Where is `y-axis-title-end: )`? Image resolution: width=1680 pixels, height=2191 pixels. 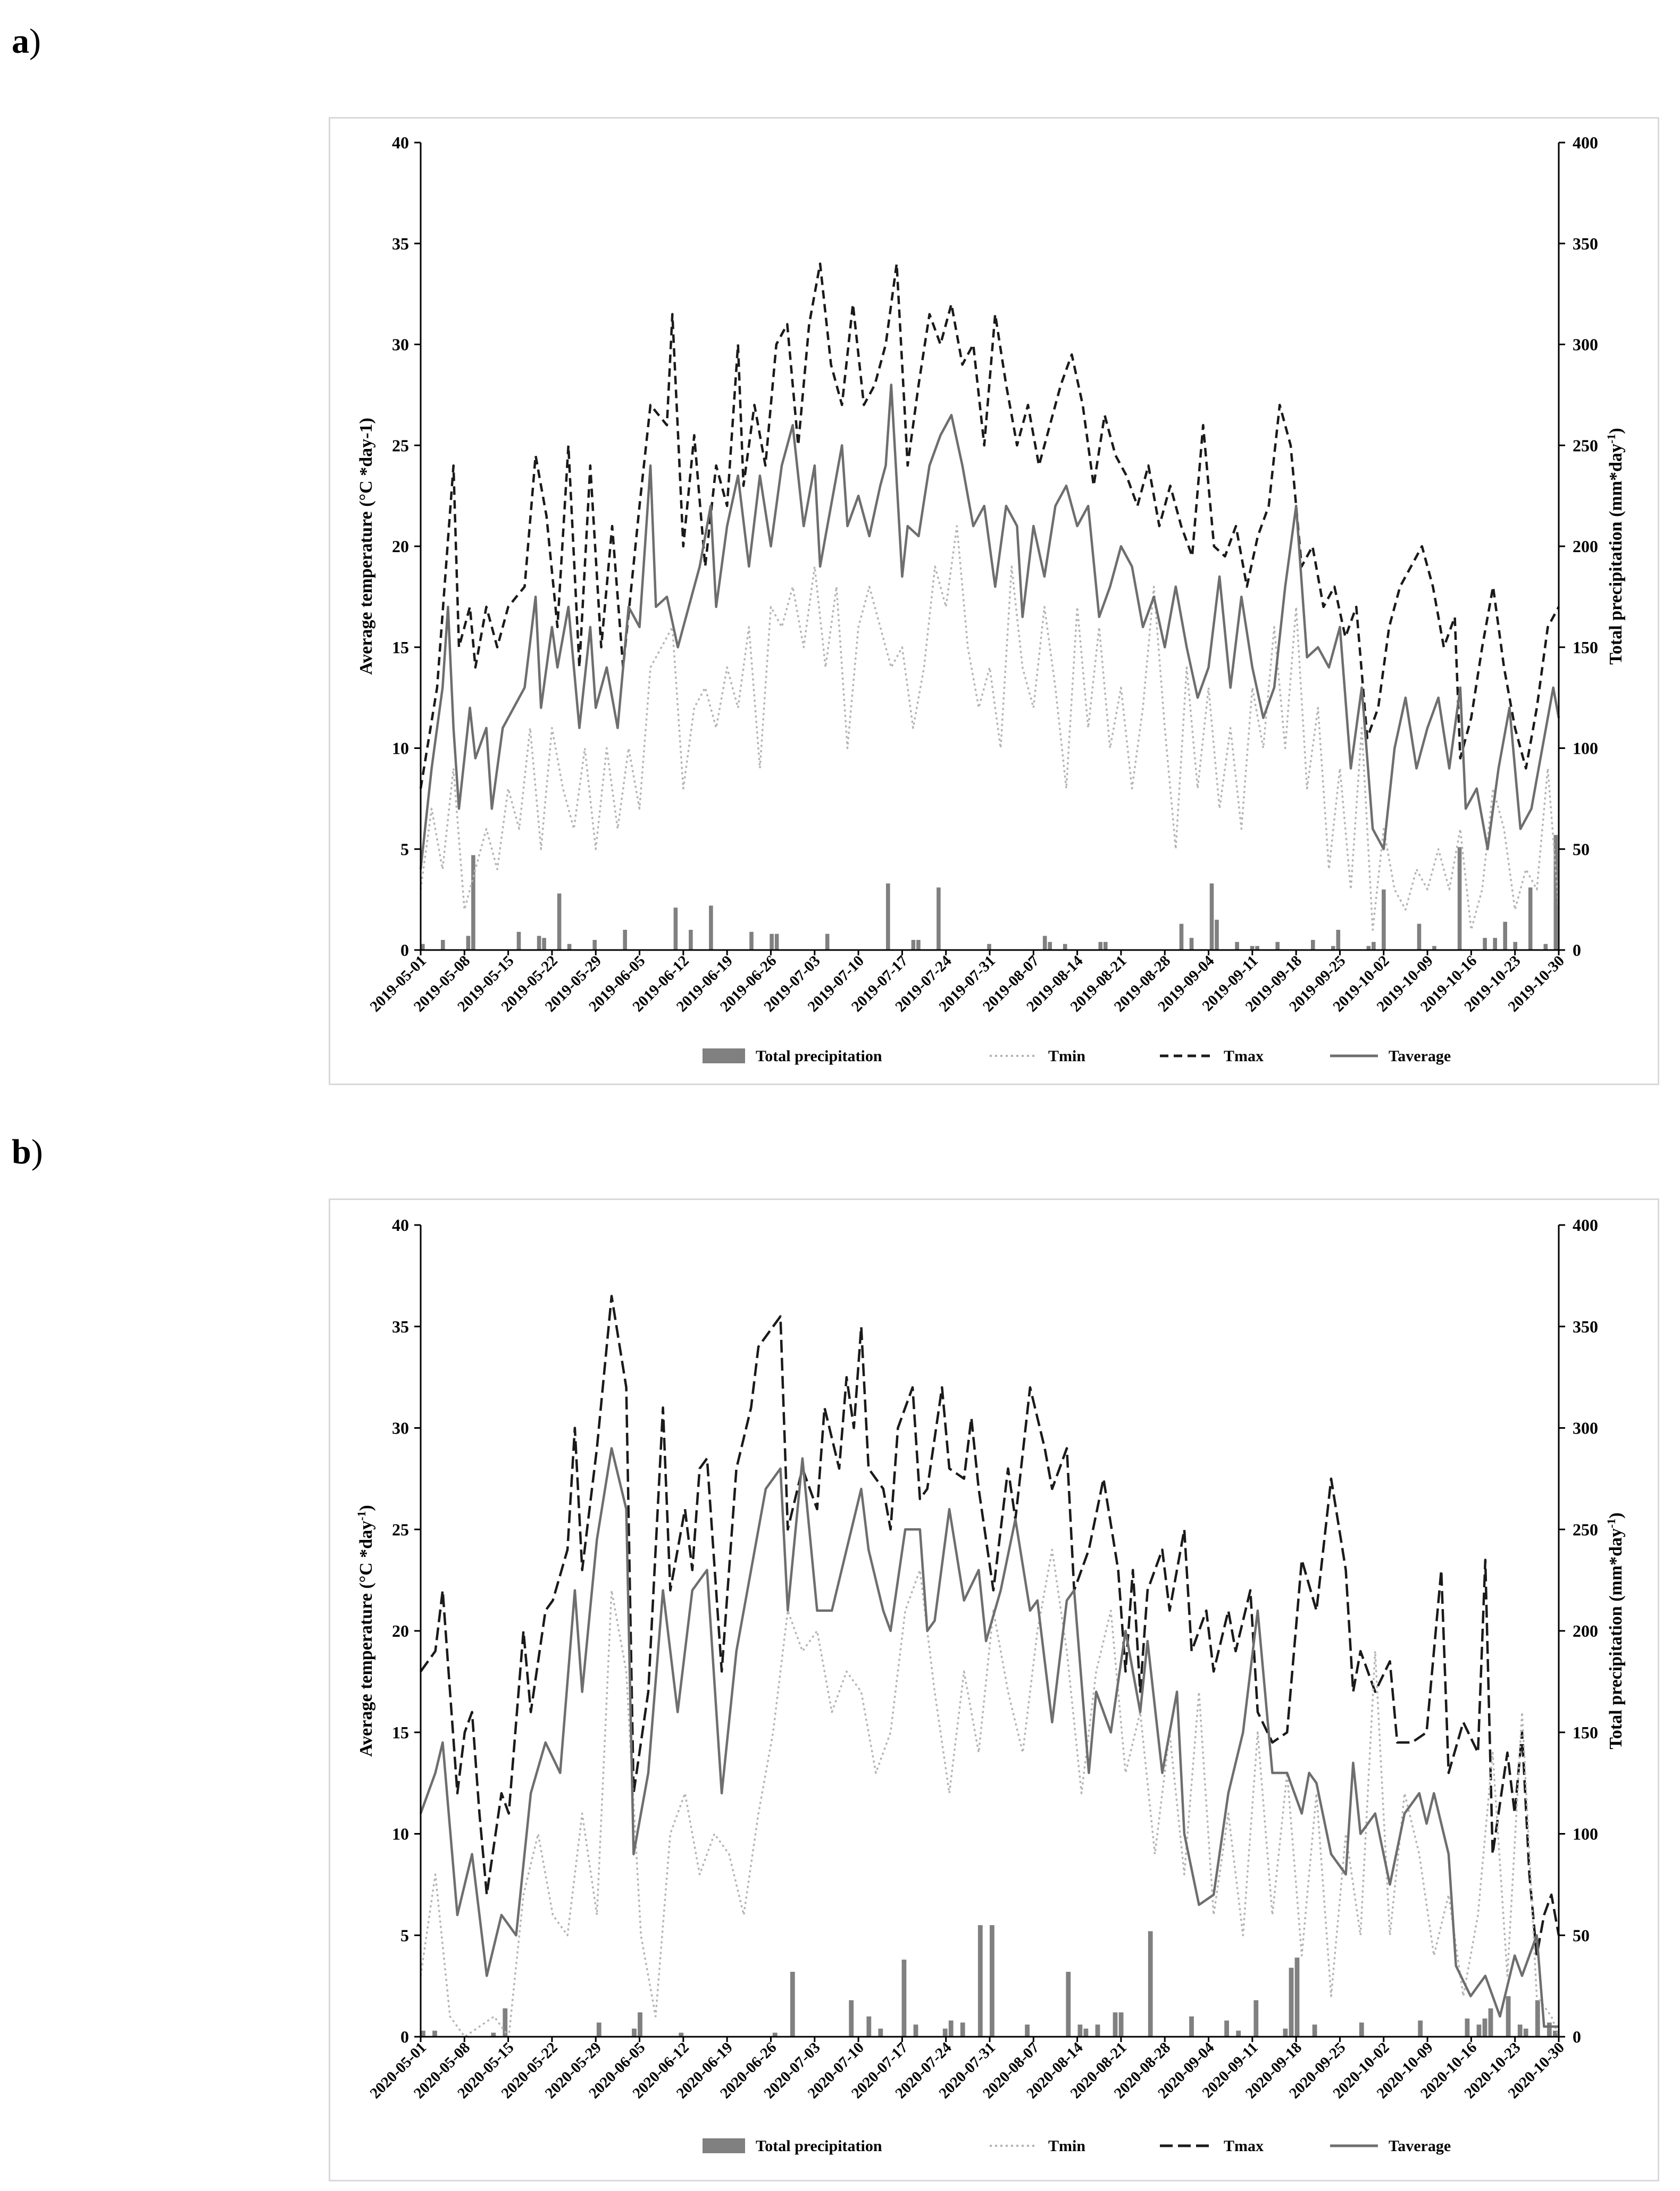 y-axis-title-end: ) is located at coordinates (366, 1508).